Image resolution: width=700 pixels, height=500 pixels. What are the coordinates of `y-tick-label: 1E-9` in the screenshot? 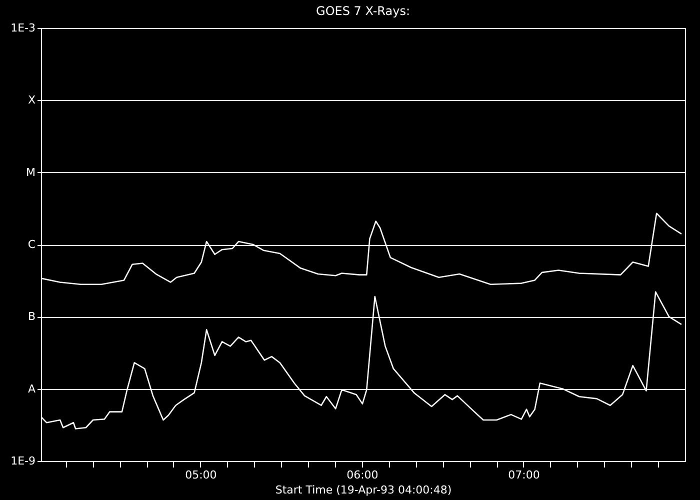 It's located at (23, 461).